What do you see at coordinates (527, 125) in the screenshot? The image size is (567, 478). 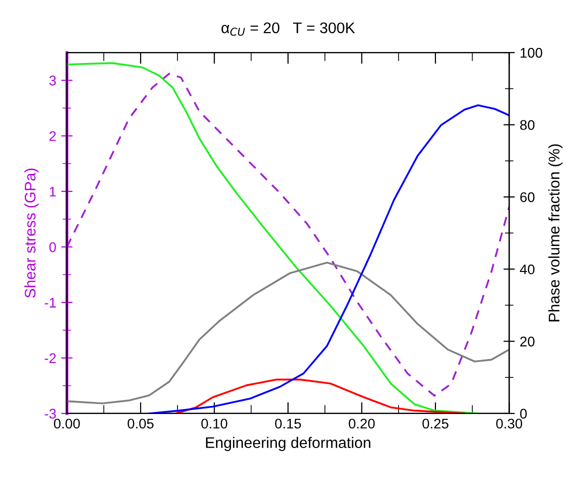 I see `y2-tick-label: 80` at bounding box center [527, 125].